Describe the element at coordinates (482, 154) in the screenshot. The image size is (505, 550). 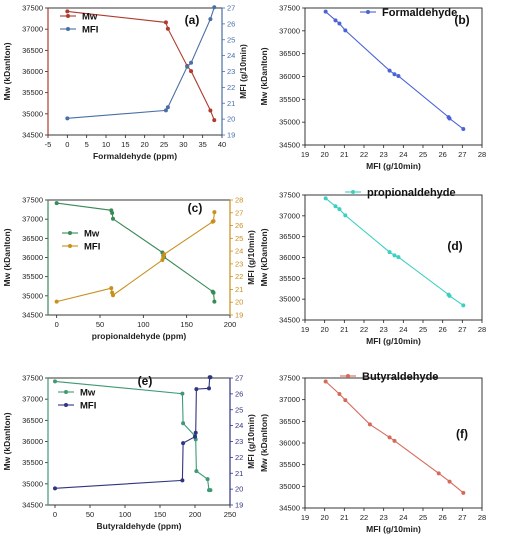
I see `x-tick-label: 28` at that location.